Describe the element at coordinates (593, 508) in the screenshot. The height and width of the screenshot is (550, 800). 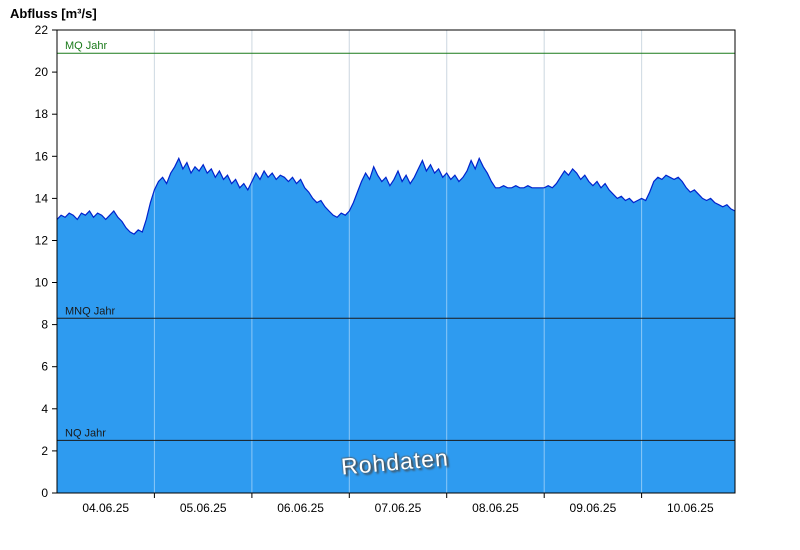
I see `x-axis-day-label: 09.06.25` at that location.